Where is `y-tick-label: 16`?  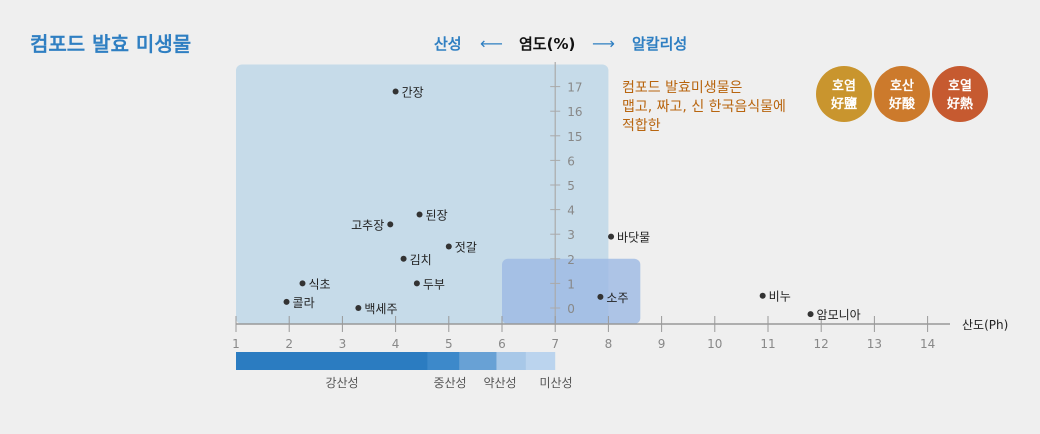
y-tick-label: 16 is located at coordinates (574, 112).